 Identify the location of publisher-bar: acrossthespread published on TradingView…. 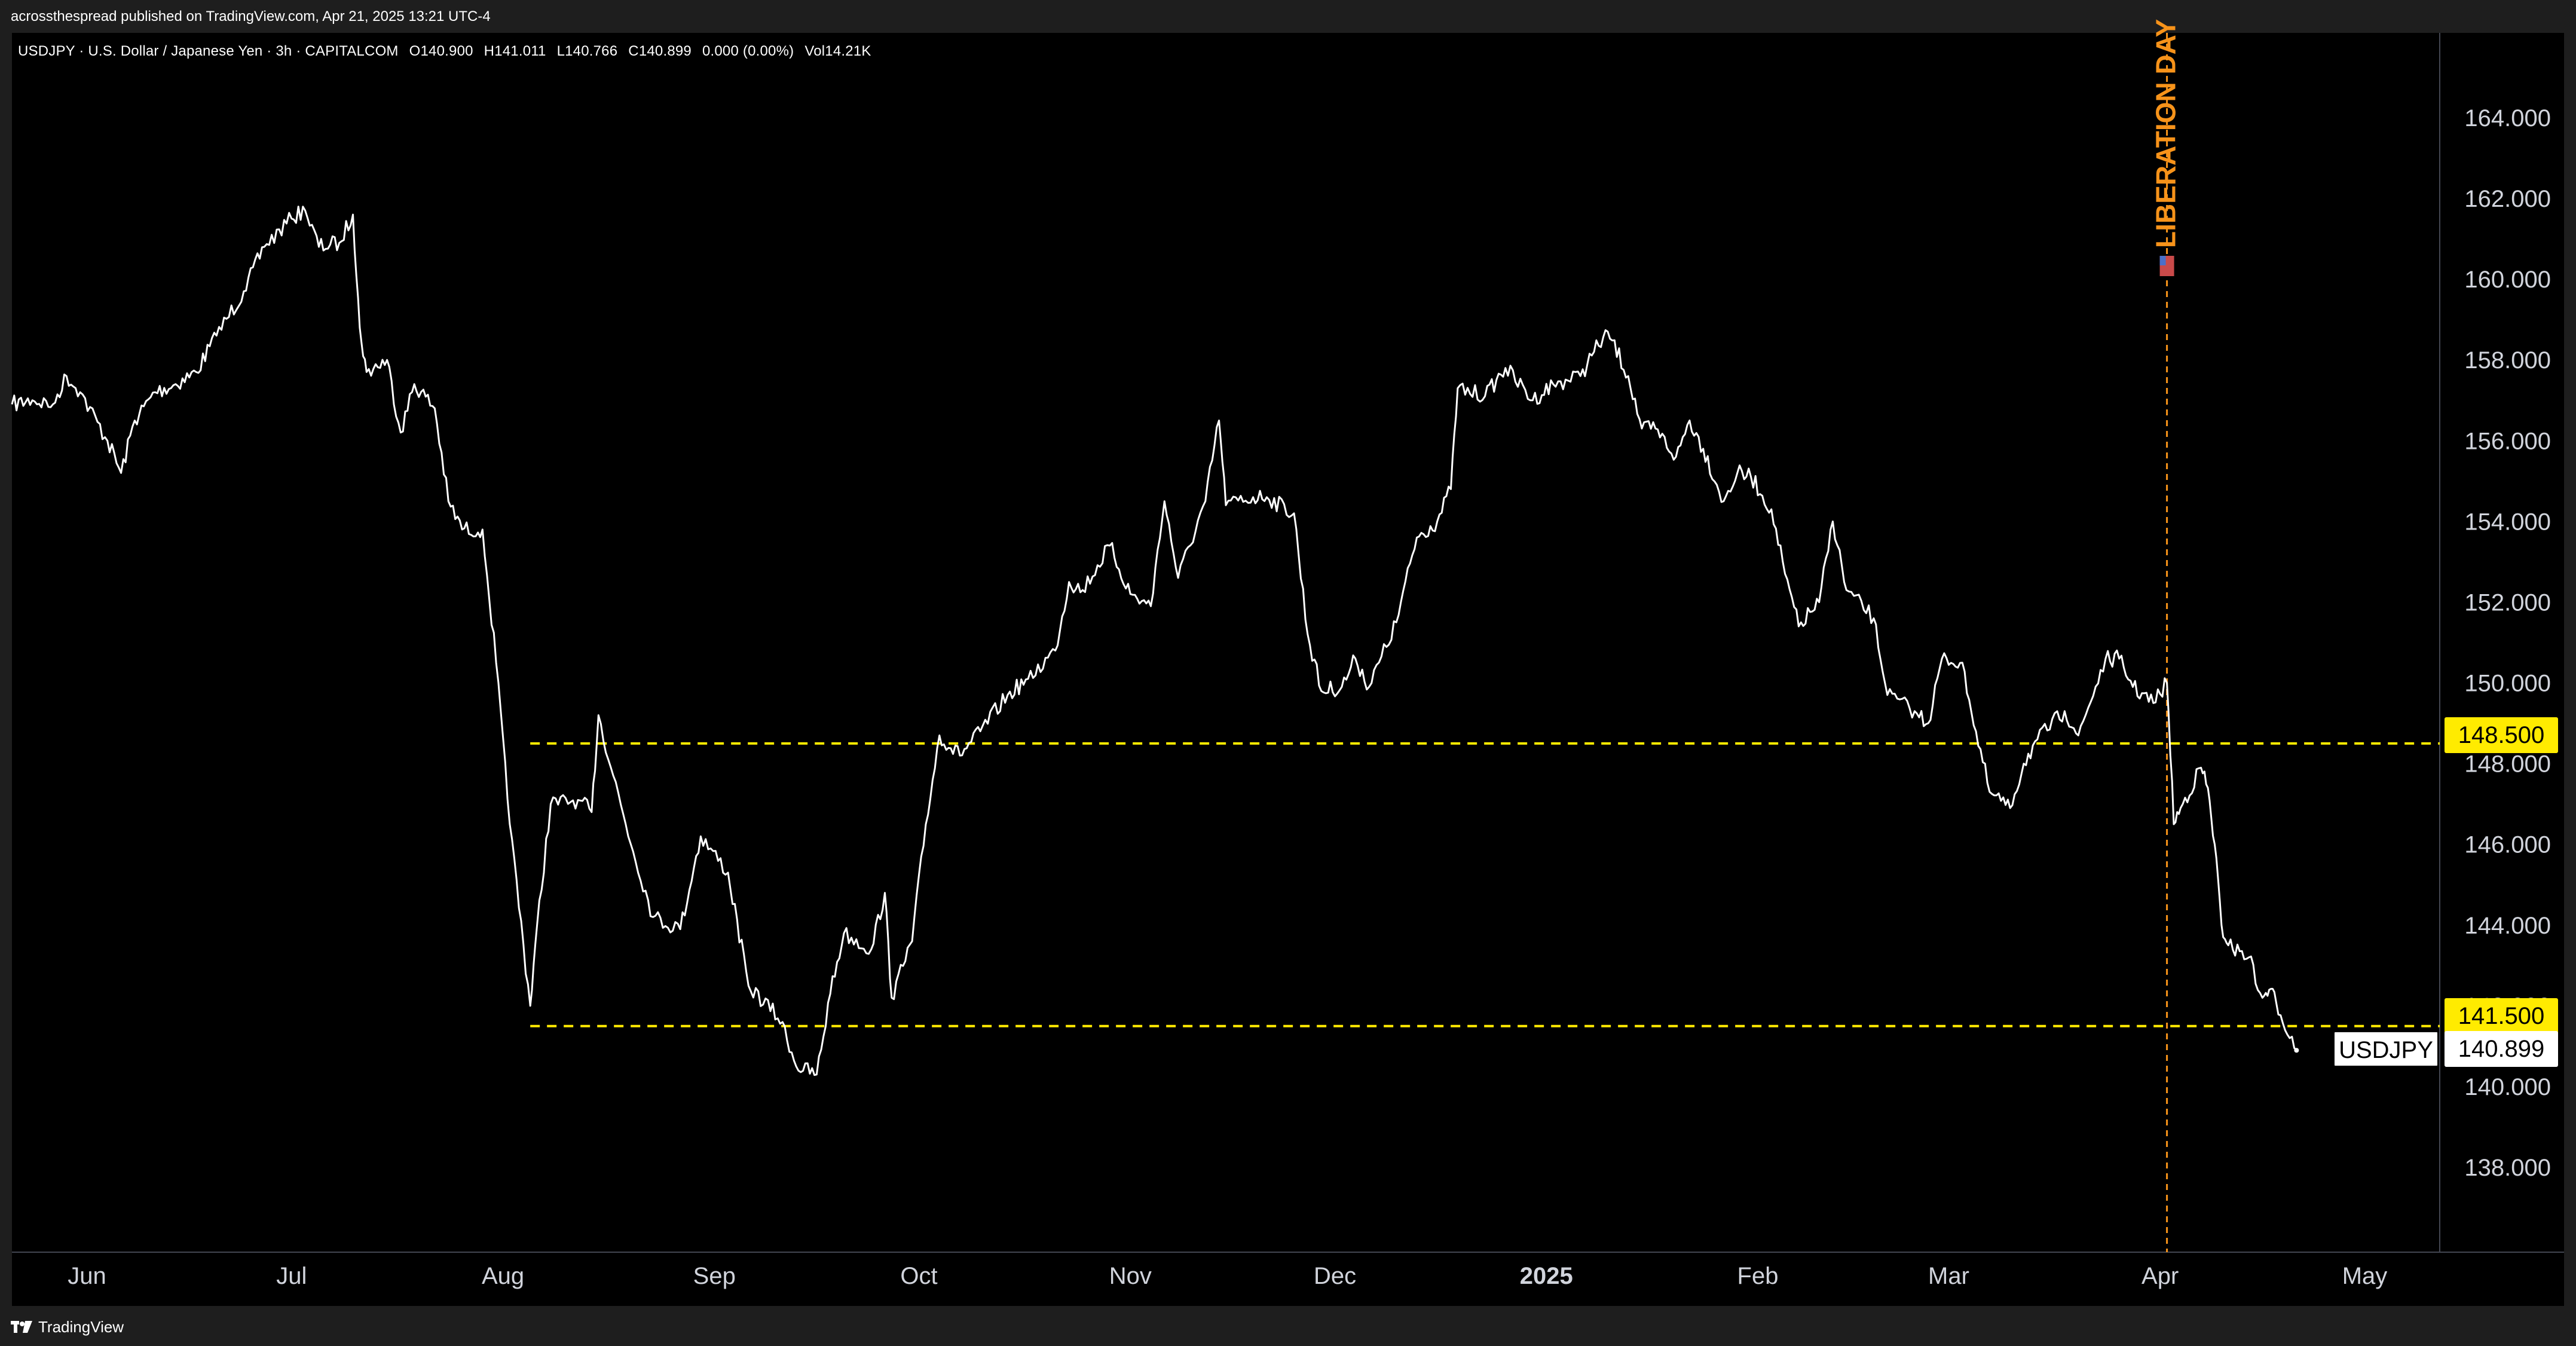
(1288, 17).